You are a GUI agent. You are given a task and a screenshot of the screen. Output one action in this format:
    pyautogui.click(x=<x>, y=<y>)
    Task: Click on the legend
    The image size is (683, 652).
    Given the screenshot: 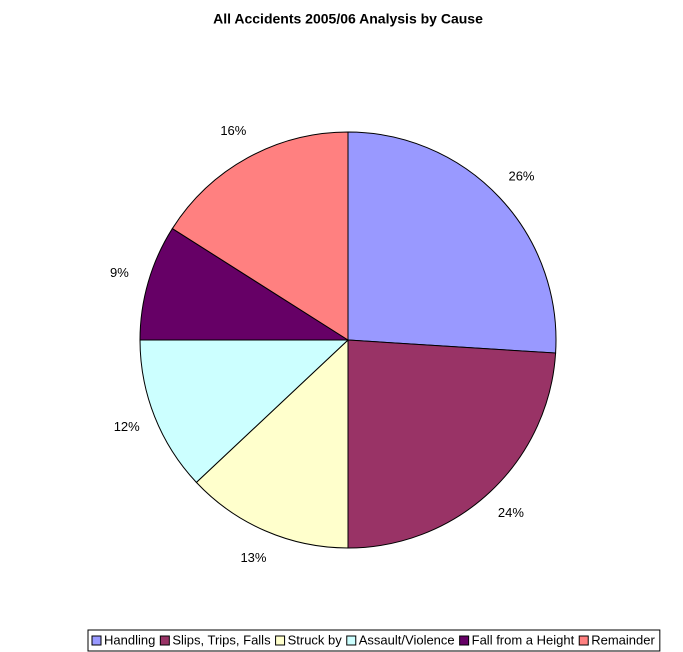 What is the action you would take?
    pyautogui.click(x=374, y=640)
    